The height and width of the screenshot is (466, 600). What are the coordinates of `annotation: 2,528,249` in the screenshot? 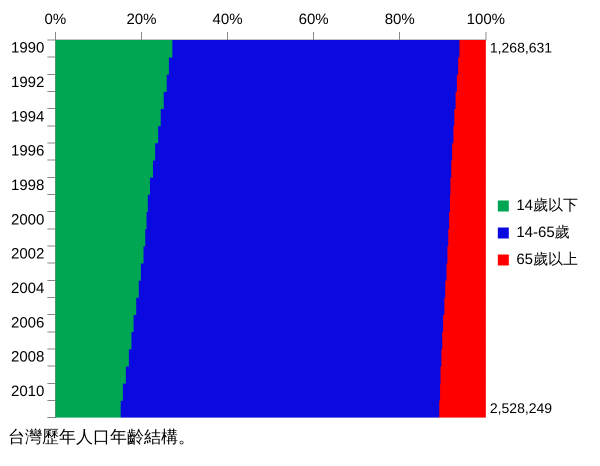 It's located at (521, 408).